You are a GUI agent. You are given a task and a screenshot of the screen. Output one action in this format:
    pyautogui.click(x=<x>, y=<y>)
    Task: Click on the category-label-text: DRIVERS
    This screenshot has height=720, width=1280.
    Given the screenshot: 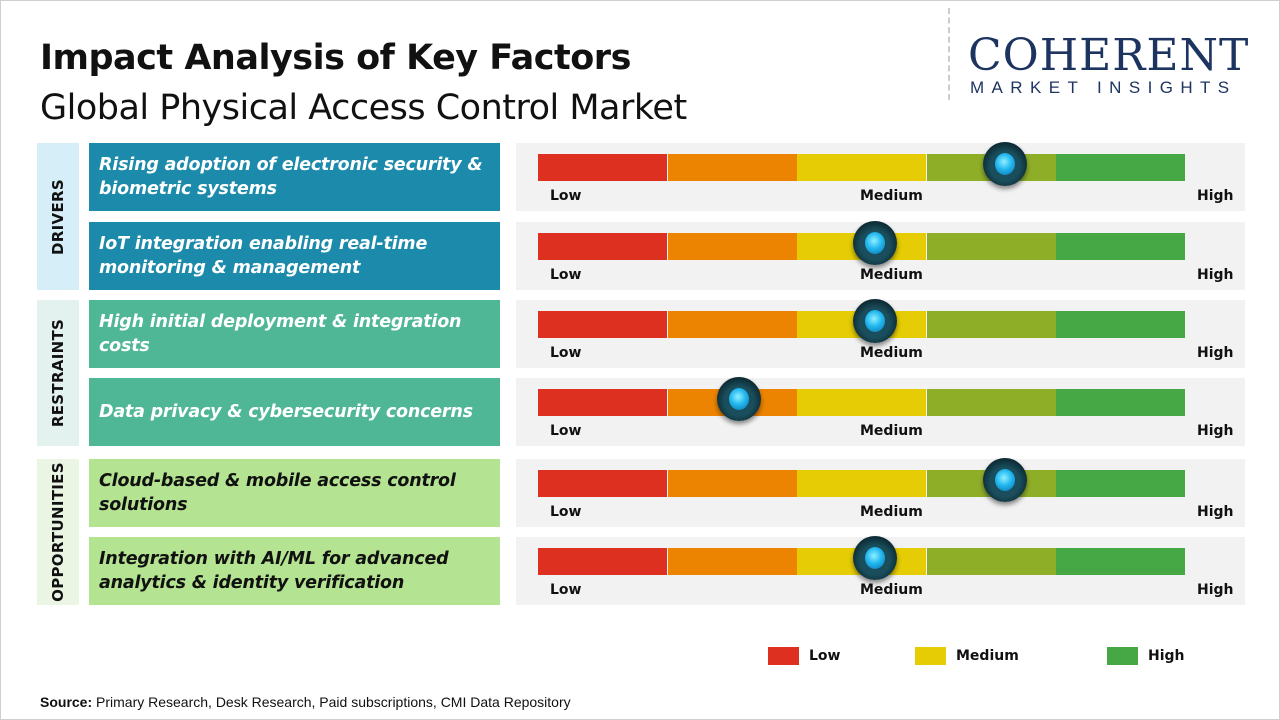 What is the action you would take?
    pyautogui.click(x=58, y=216)
    